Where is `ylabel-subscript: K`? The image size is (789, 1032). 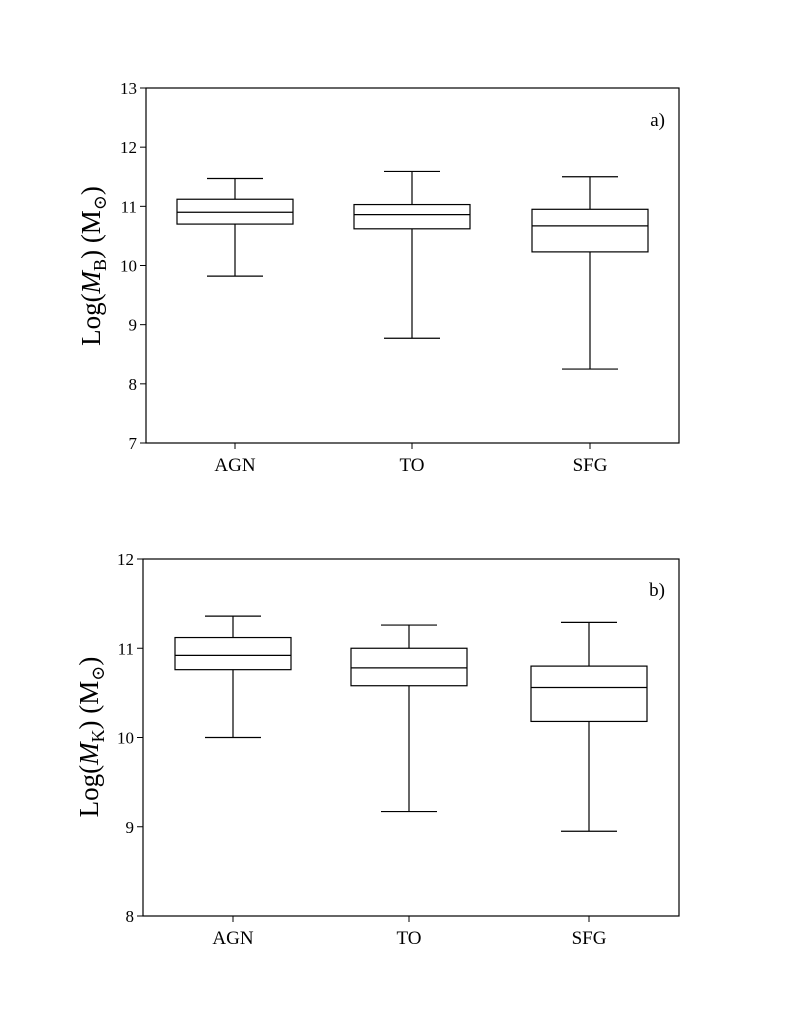
ylabel-subscript: K is located at coordinates (98, 735).